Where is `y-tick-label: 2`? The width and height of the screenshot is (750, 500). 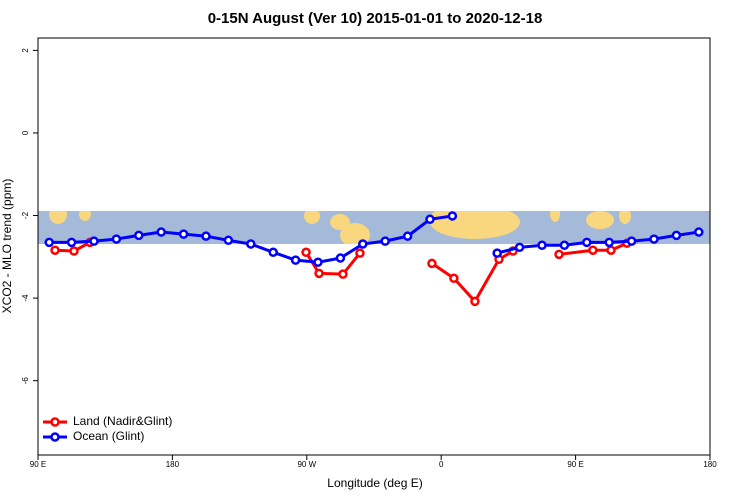 y-tick-label: 2 is located at coordinates (25, 50).